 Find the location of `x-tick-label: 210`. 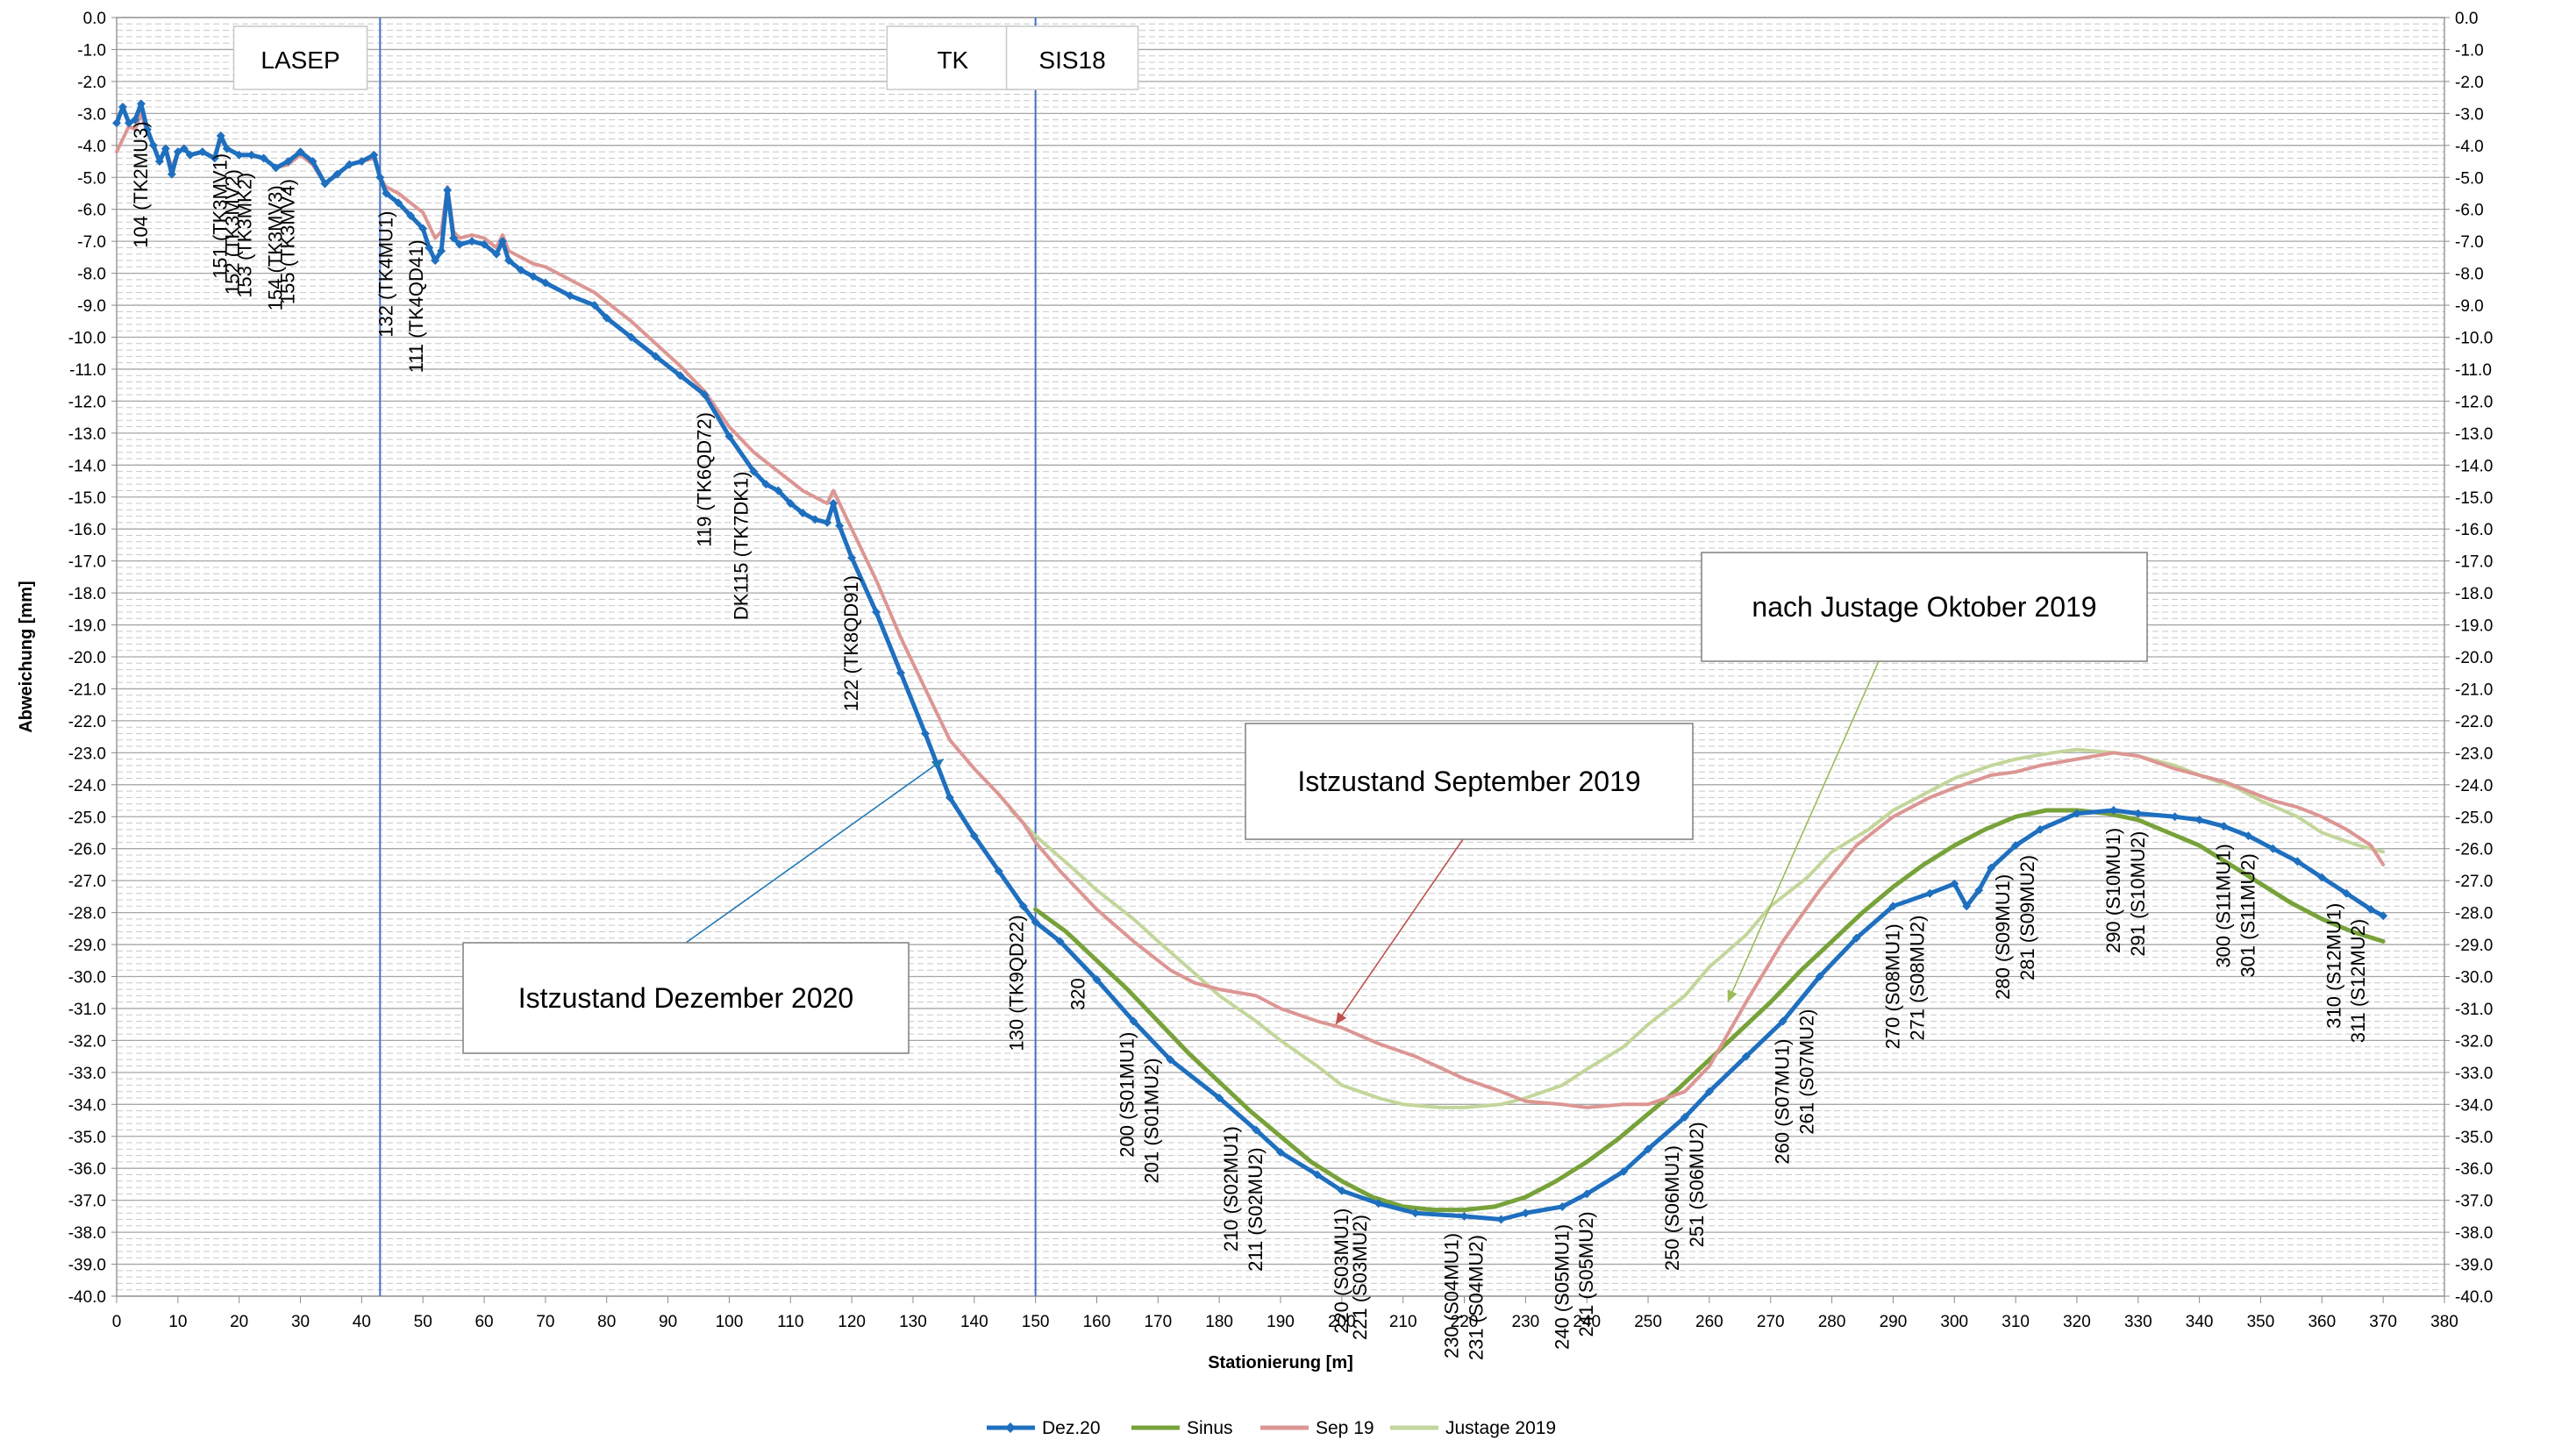

x-tick-label: 210 is located at coordinates (1403, 1322).